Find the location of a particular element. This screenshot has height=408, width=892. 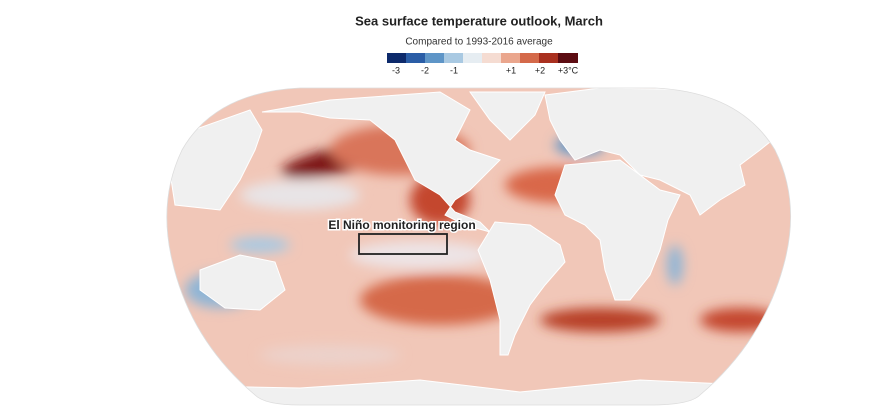

legend-label: +3°C is located at coordinates (568, 70).